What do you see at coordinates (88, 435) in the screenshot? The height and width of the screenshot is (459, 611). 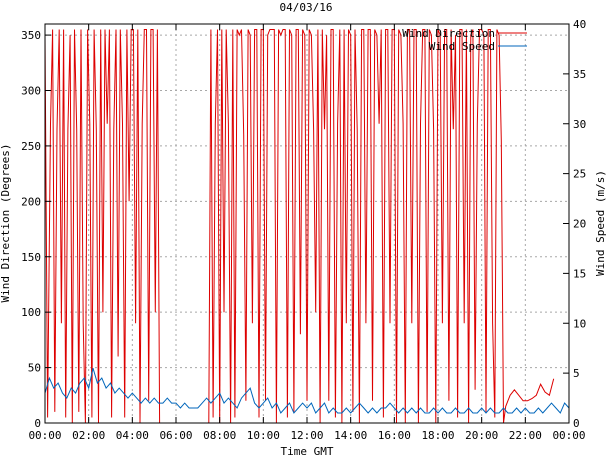 I see `x-tick-label: 02:00` at bounding box center [88, 435].